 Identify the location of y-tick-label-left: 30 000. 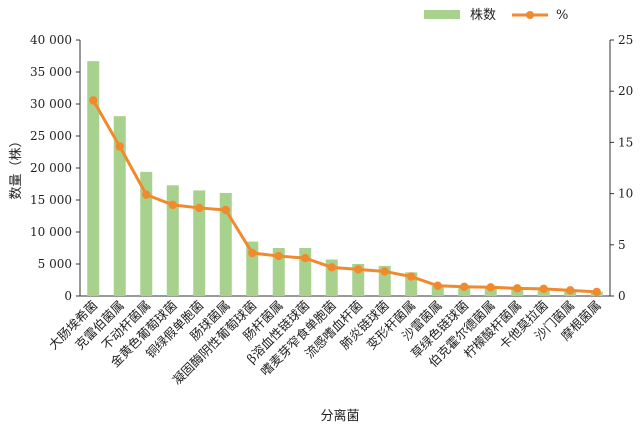
(51, 104).